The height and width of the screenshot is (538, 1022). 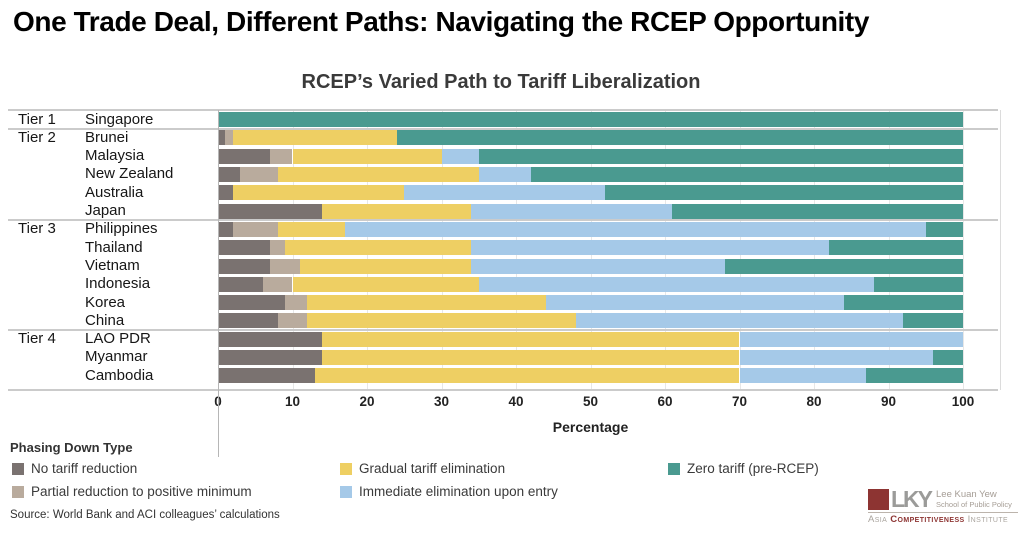 I want to click on country-label: Indonesia, so click(x=118, y=284).